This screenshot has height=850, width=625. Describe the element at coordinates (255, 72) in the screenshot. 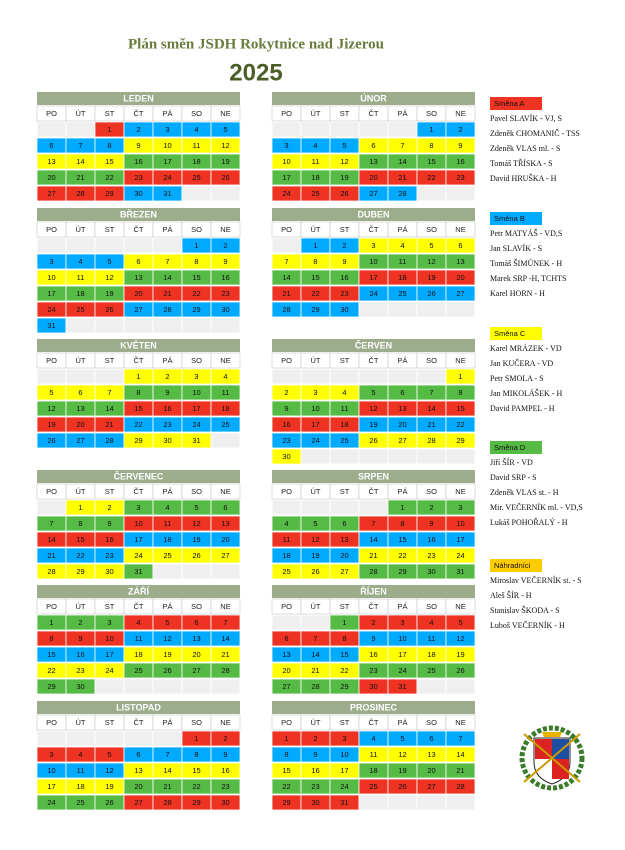

I see `year: 2025` at that location.